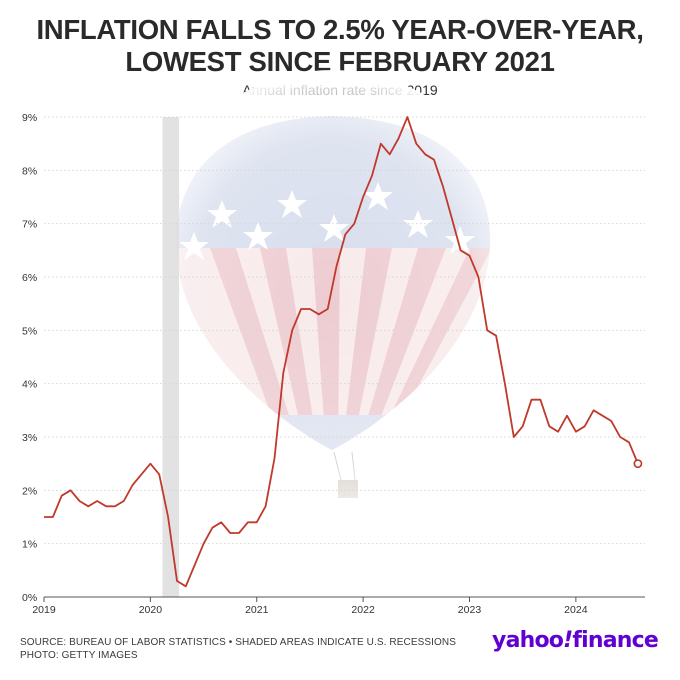 The image size is (680, 680). Describe the element at coordinates (29, 598) in the screenshot. I see `y-tick-label: 0%` at that location.